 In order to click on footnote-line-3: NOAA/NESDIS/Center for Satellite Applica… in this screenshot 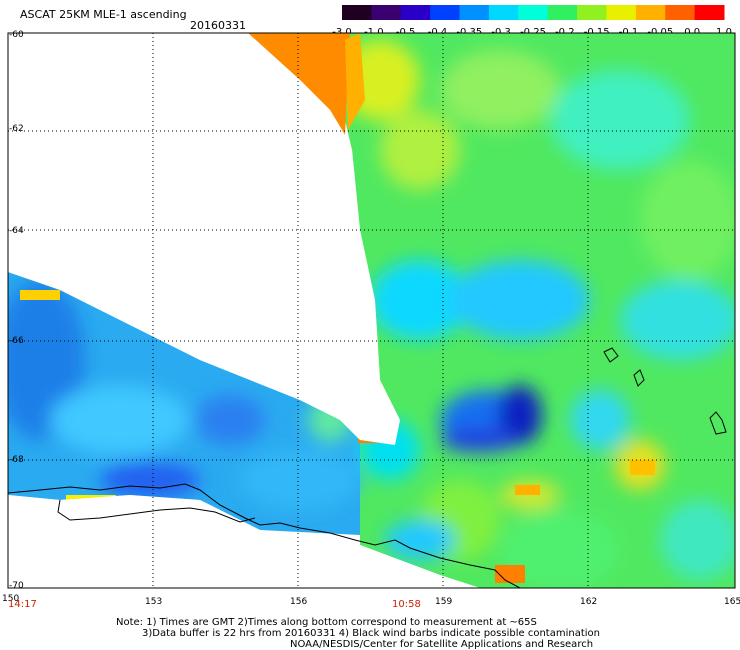, I will do `click(442, 644)`.